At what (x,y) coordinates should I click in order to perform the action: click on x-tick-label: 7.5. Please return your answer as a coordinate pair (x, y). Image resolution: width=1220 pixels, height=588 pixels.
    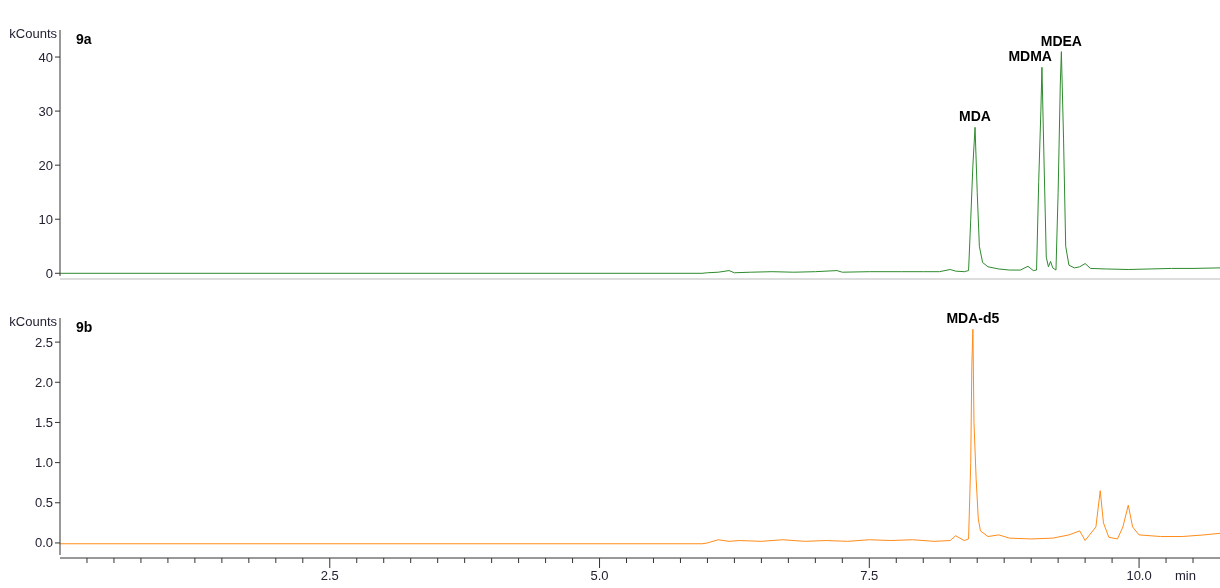
    Looking at the image, I should click on (869, 575).